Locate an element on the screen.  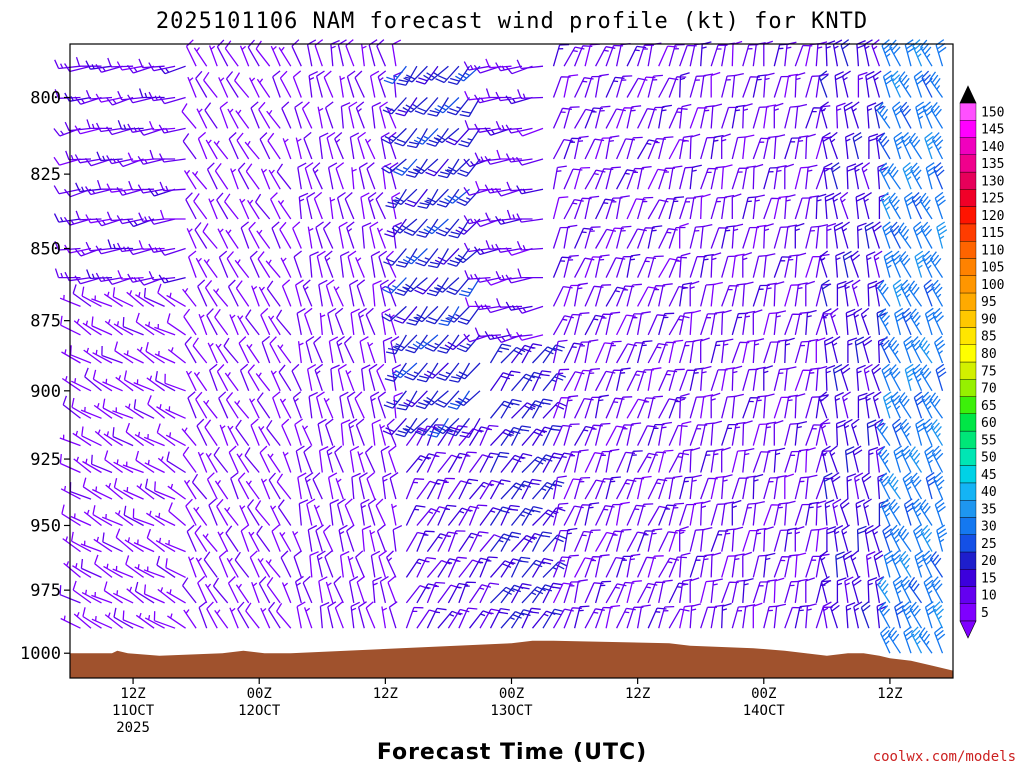
y-tick-label: 950 is located at coordinates (45, 526).